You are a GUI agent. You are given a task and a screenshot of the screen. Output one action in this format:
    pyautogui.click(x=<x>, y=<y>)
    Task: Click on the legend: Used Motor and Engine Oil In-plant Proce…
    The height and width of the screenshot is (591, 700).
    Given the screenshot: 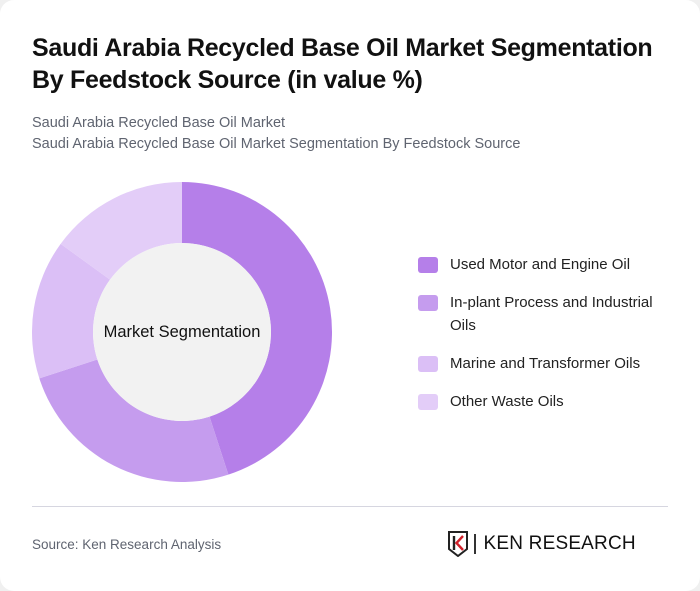 What is the action you would take?
    pyautogui.click(x=548, y=340)
    